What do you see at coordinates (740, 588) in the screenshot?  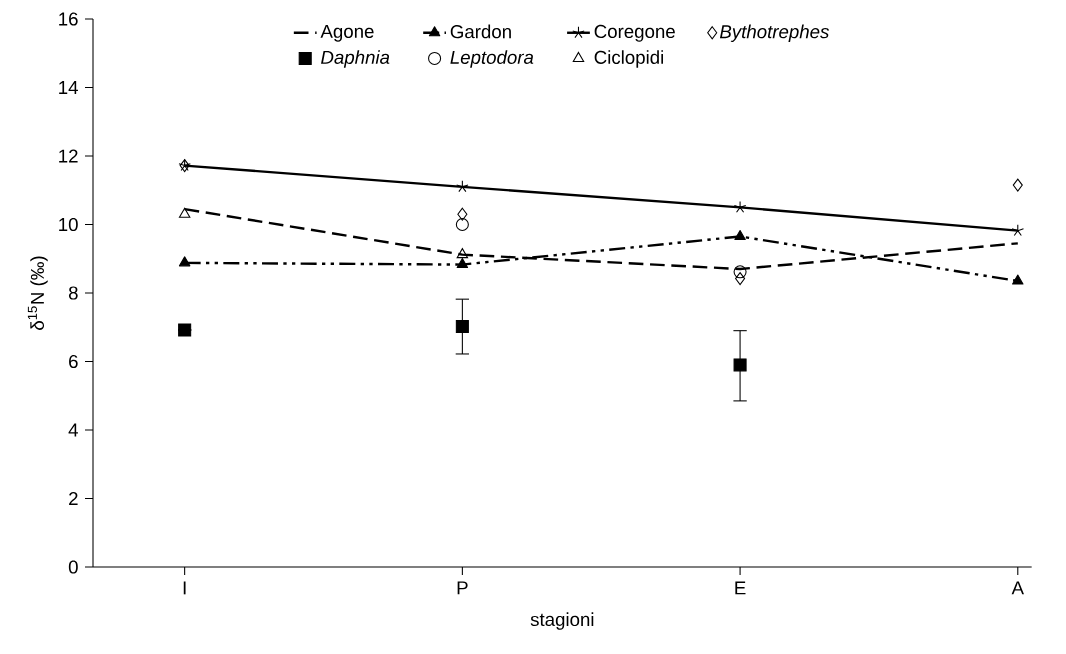 I see `x-tick-label: E` at bounding box center [740, 588].